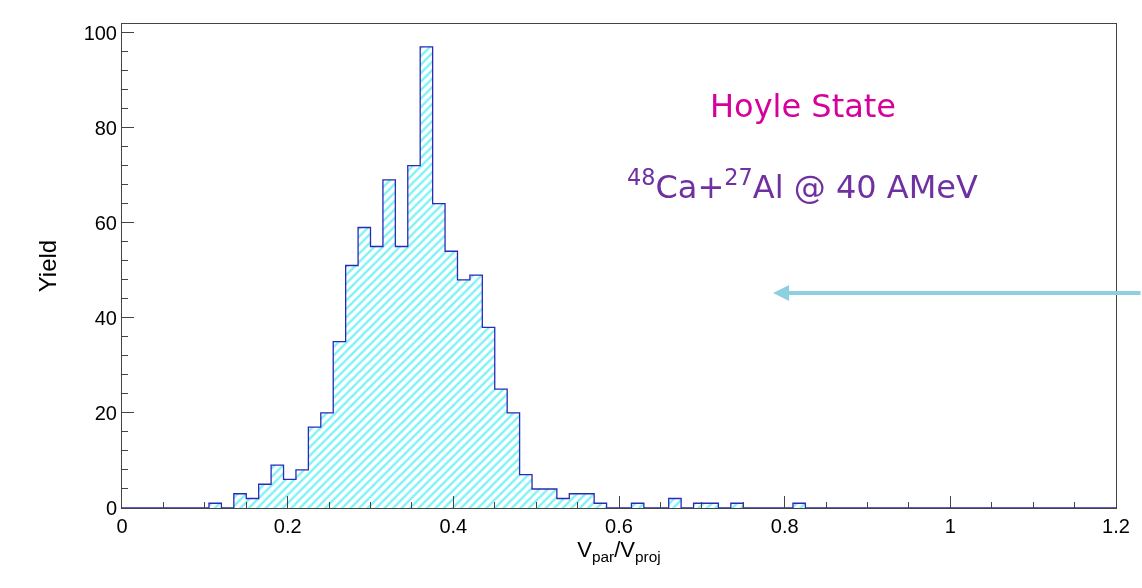 This screenshot has height=588, width=1142. Describe the element at coordinates (105, 127) in the screenshot. I see `y-tick-label: 80` at that location.